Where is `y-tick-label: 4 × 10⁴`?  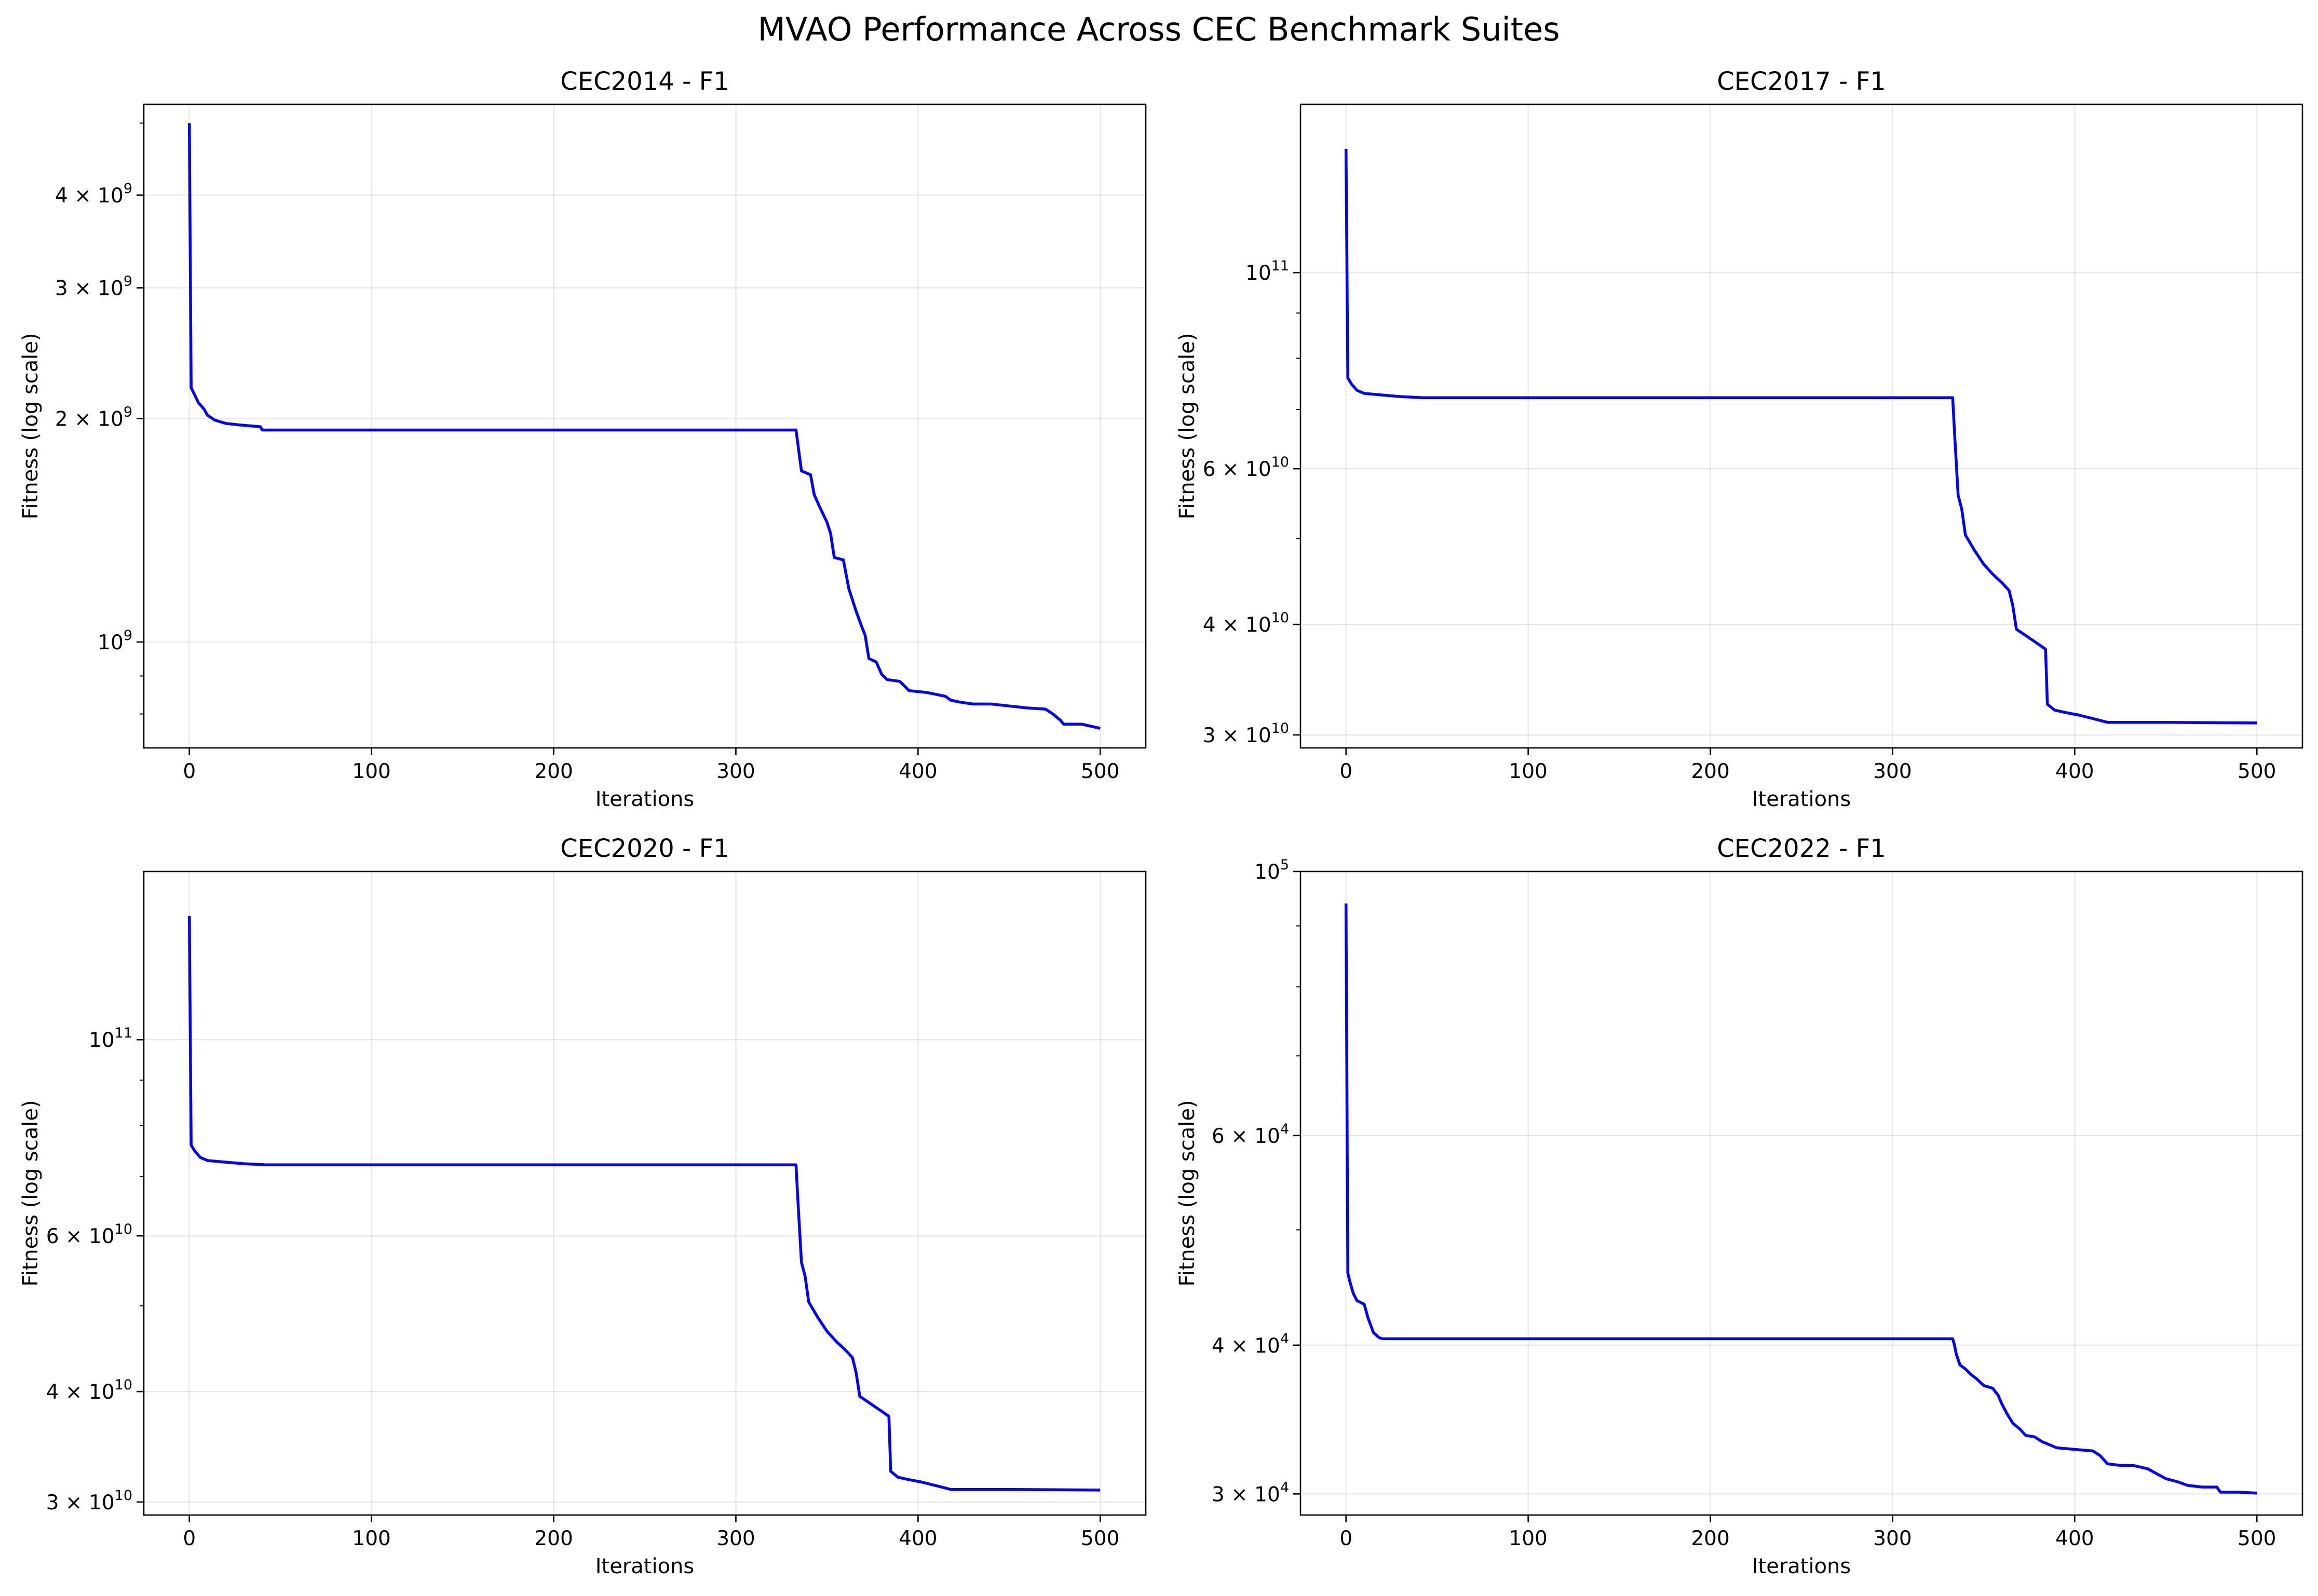
y-tick-label: 4 × 10⁴ is located at coordinates (1250, 1344).